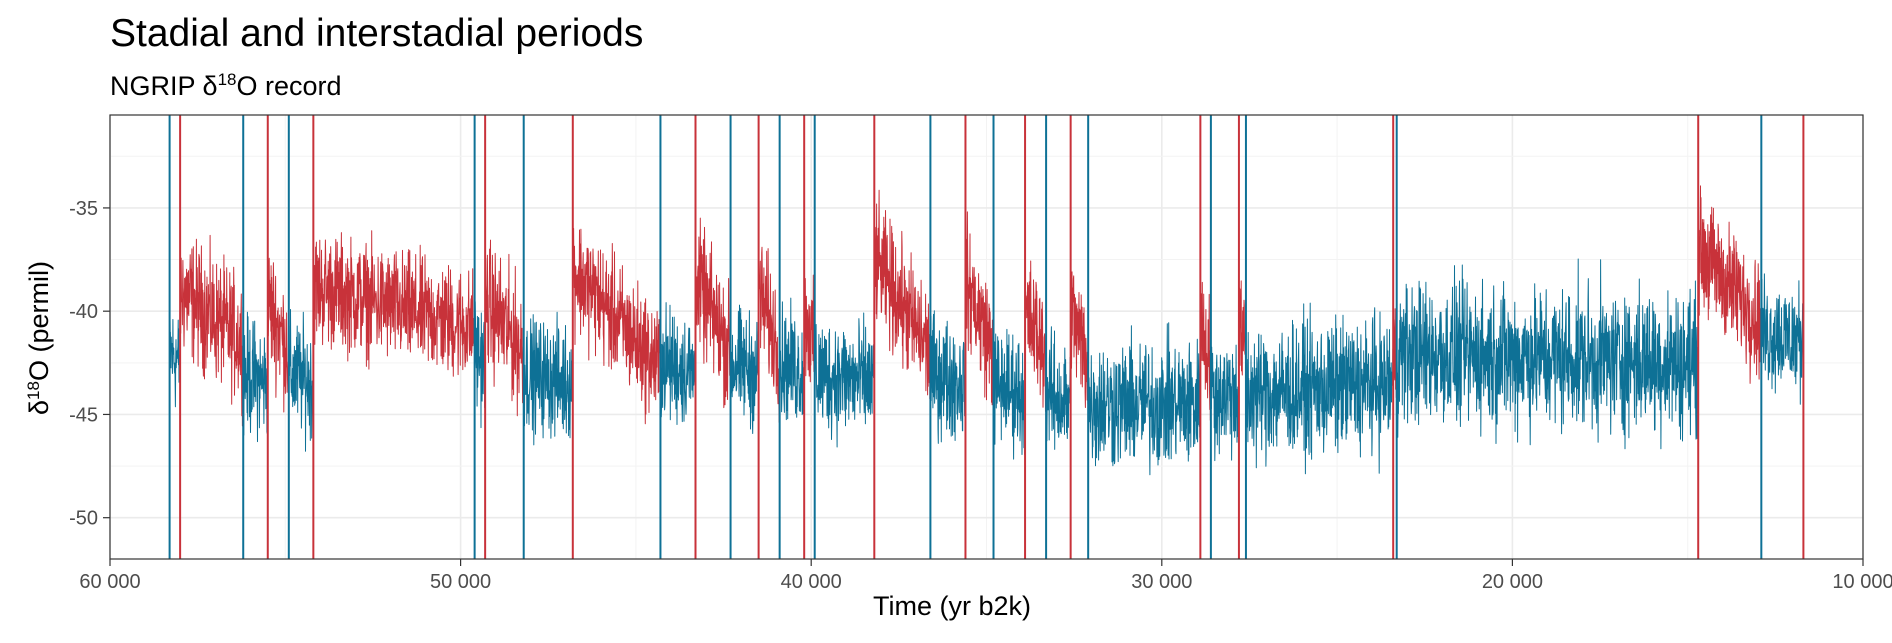  What do you see at coordinates (1862, 582) in the screenshot?
I see `x-tick-label: 10 000` at bounding box center [1862, 582].